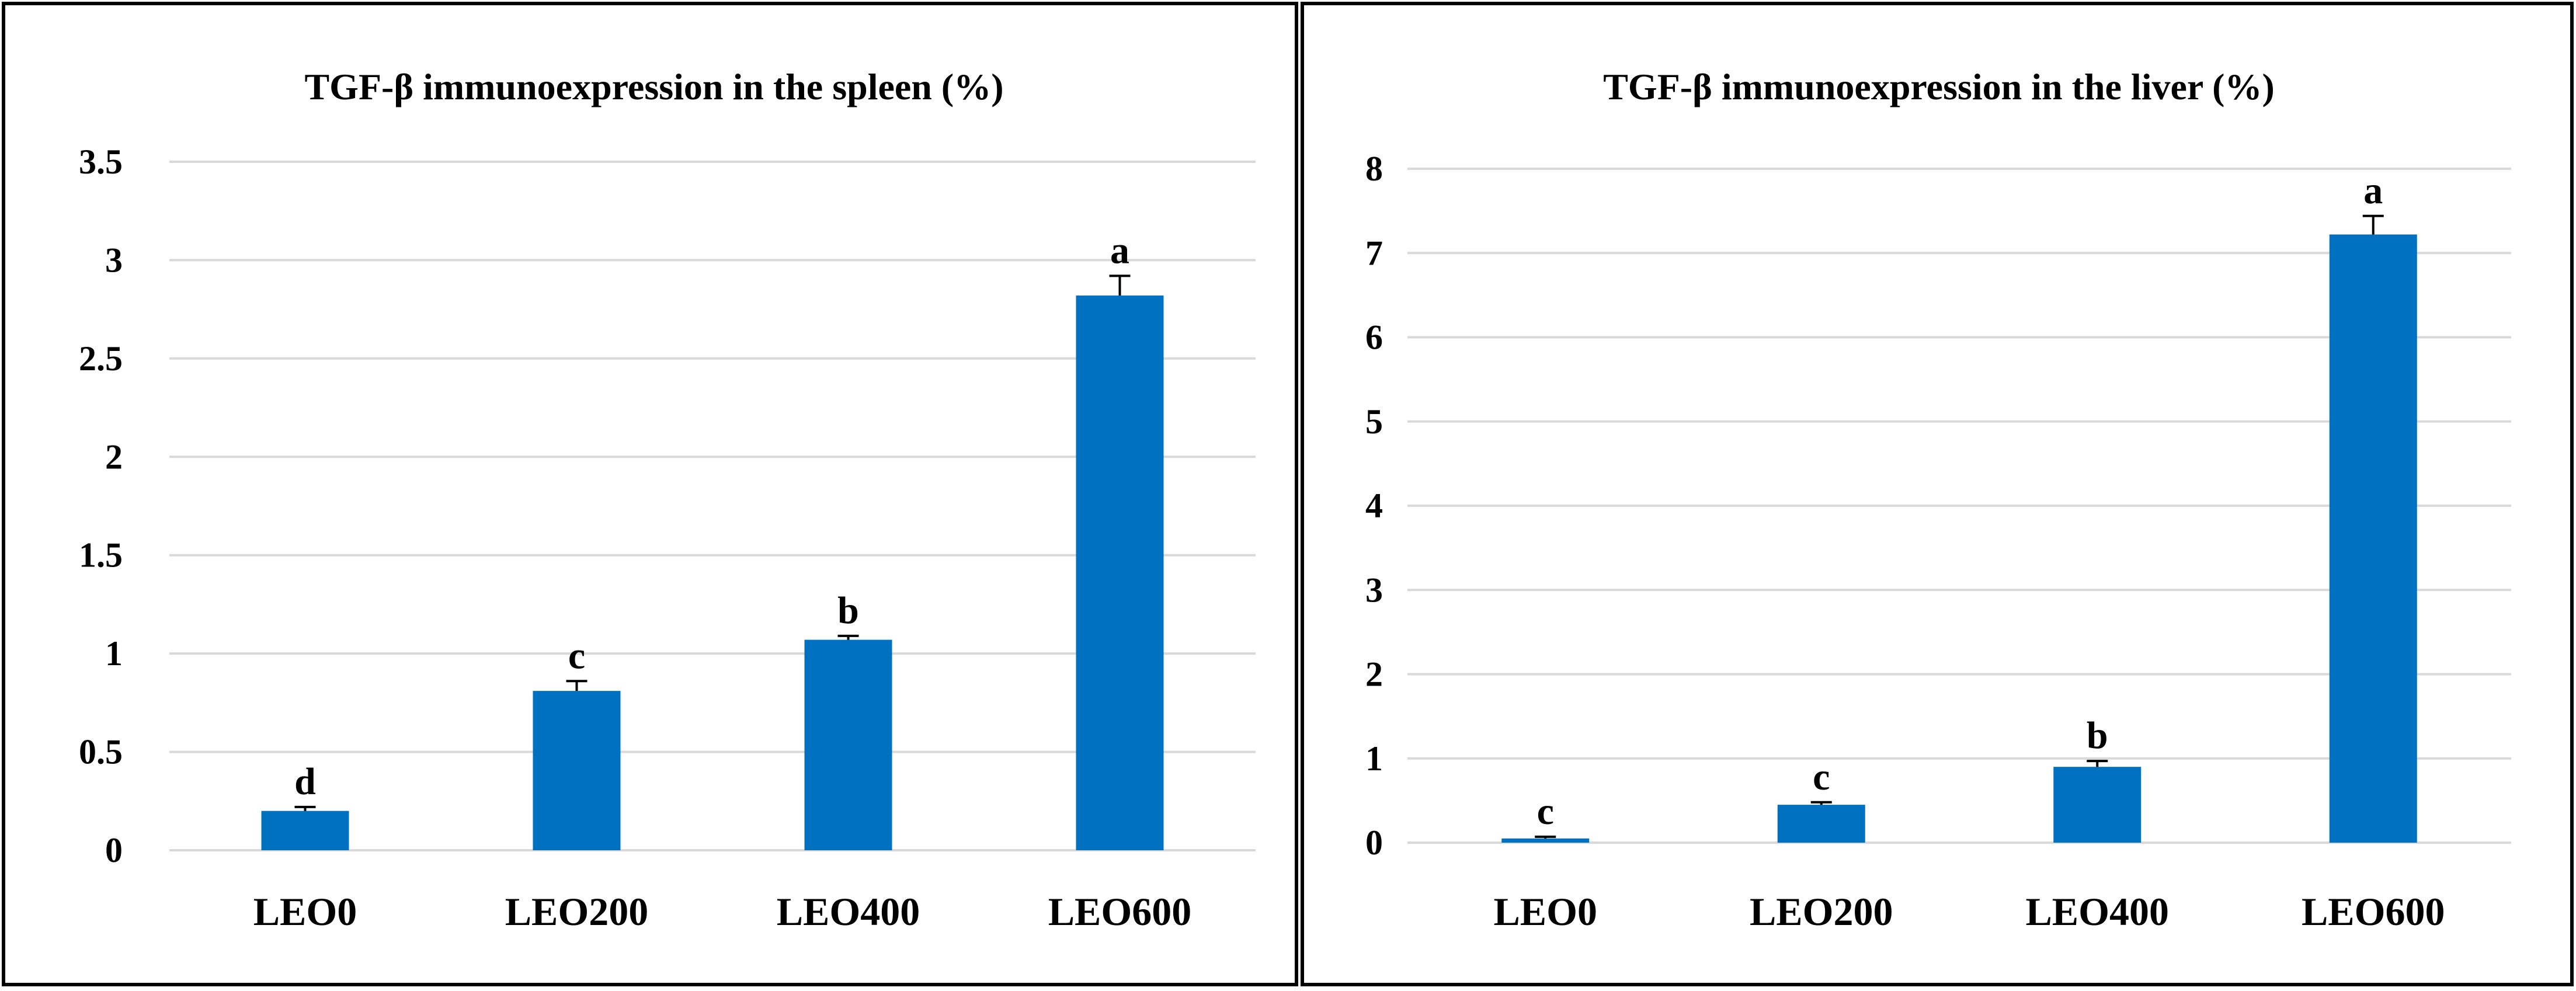 The height and width of the screenshot is (991, 2576). Describe the element at coordinates (101, 161) in the screenshot. I see `spleen-y-tick-label: 3.5` at that location.